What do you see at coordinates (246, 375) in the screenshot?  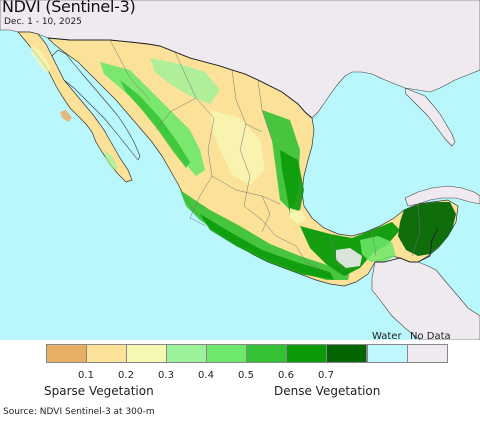 I see `legend-tick: 0.5` at bounding box center [246, 375].